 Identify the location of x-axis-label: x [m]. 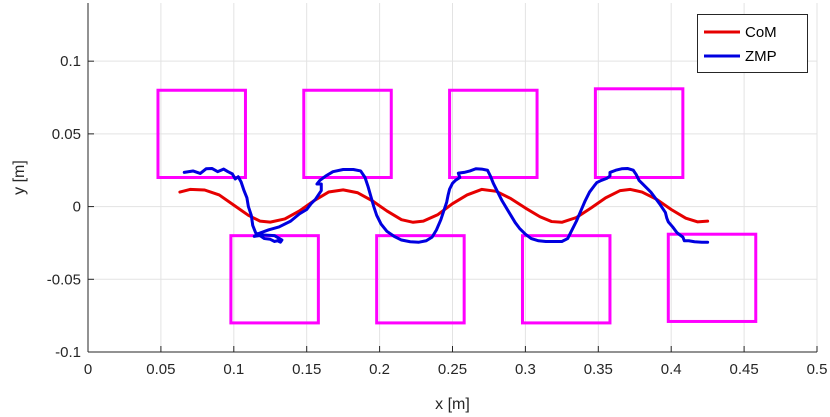
(452, 404).